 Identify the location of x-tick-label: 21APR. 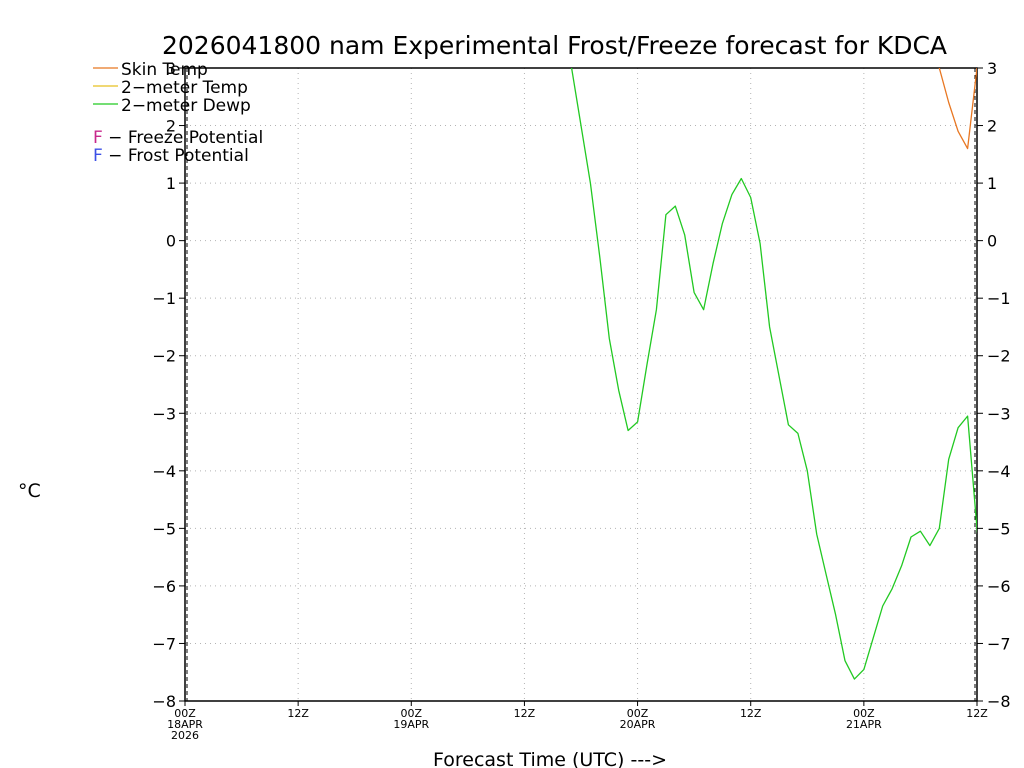
(864, 724).